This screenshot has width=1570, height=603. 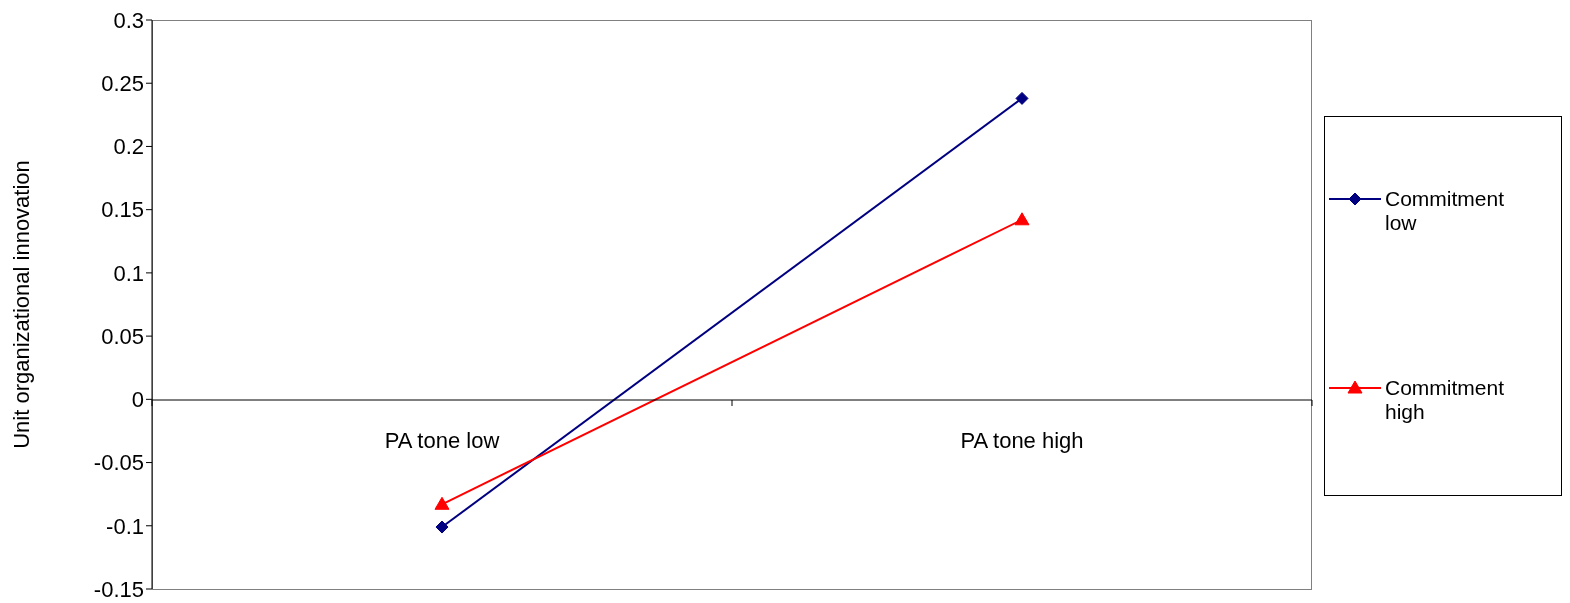 What do you see at coordinates (21, 304) in the screenshot?
I see `y-axis-title: Unit organizational innovation` at bounding box center [21, 304].